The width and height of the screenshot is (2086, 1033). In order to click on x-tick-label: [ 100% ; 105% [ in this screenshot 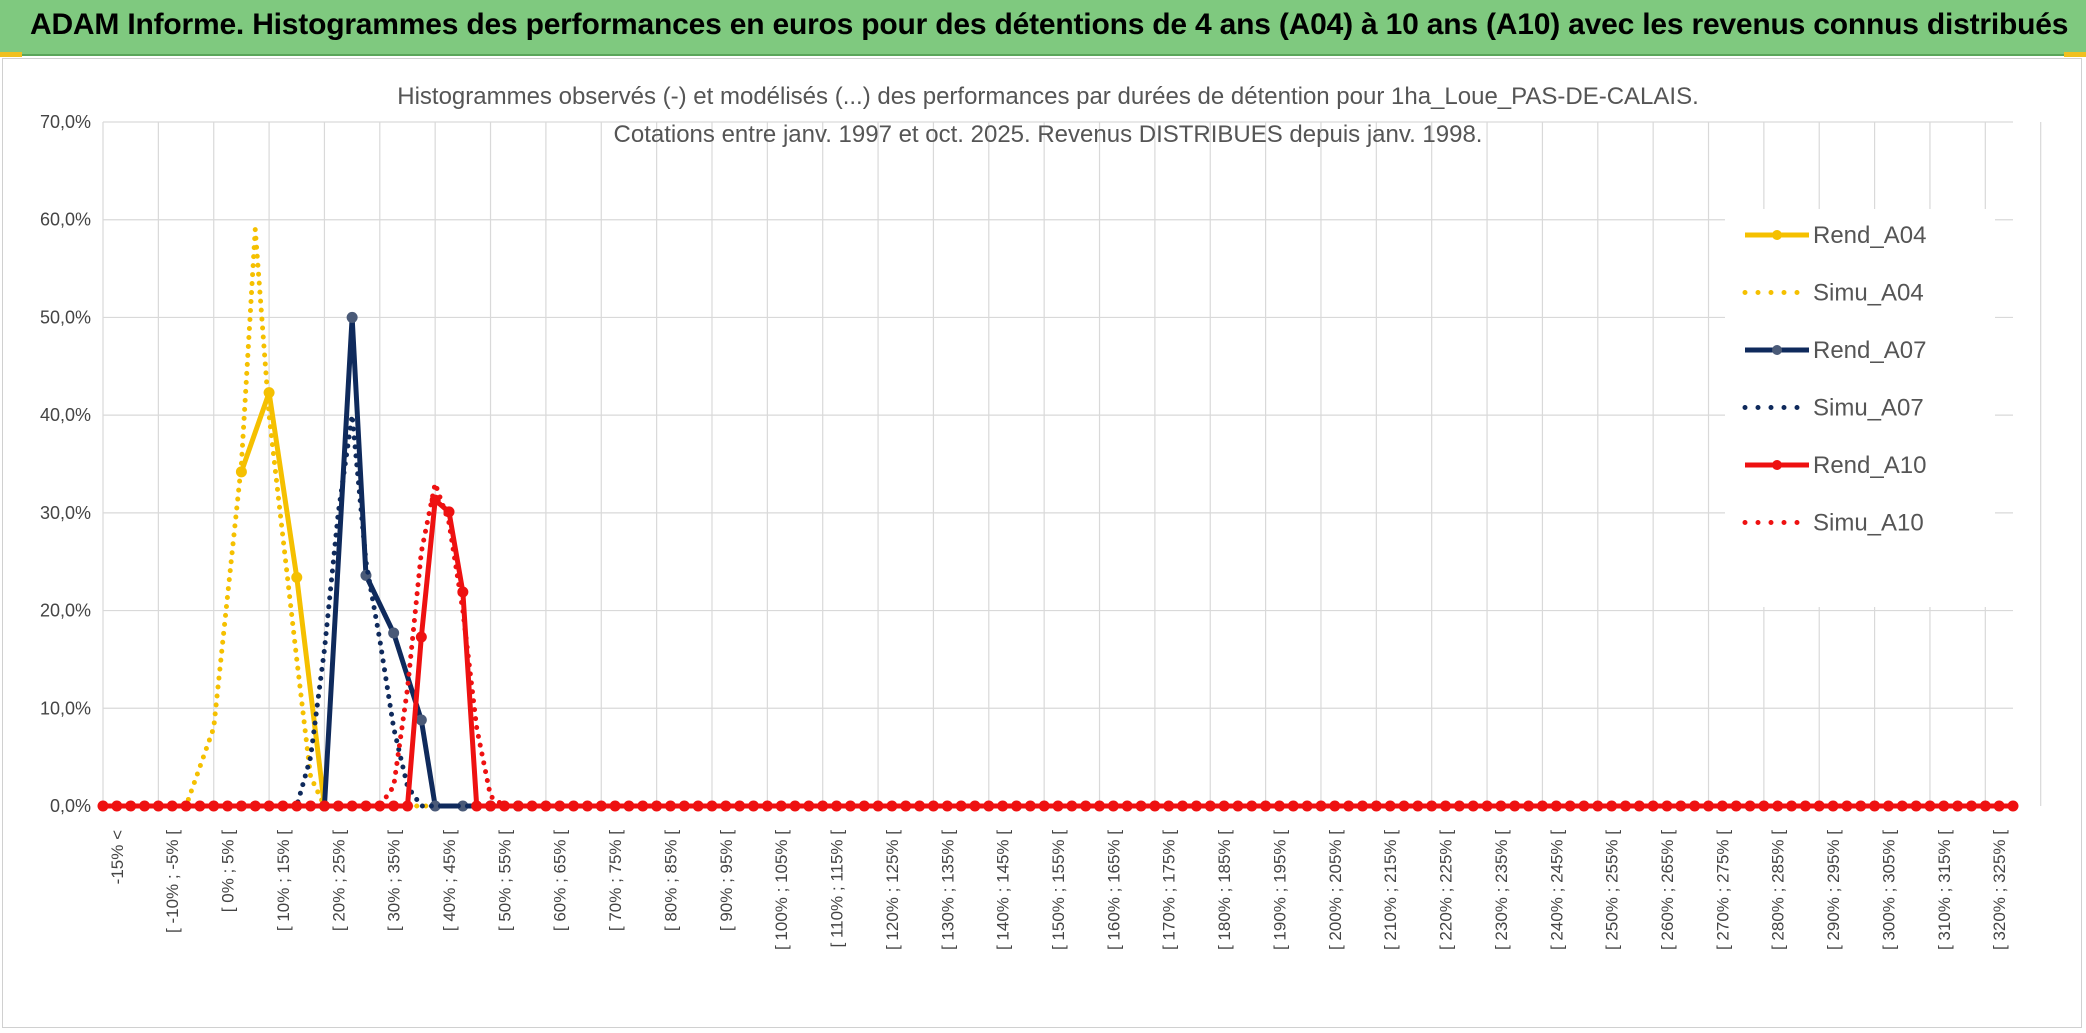, I will do `click(781, 890)`.